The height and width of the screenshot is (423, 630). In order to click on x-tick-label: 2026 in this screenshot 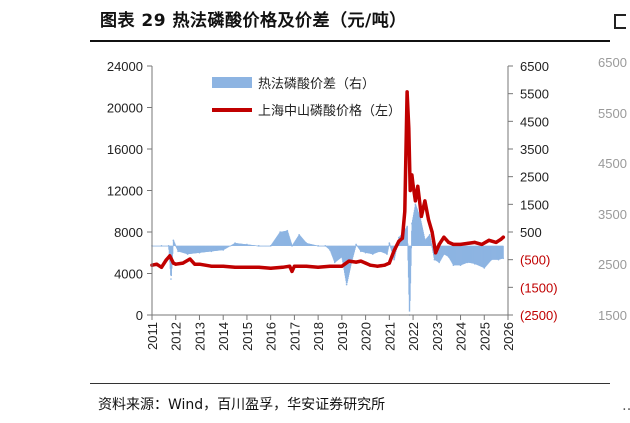, I will do `click(508, 336)`.